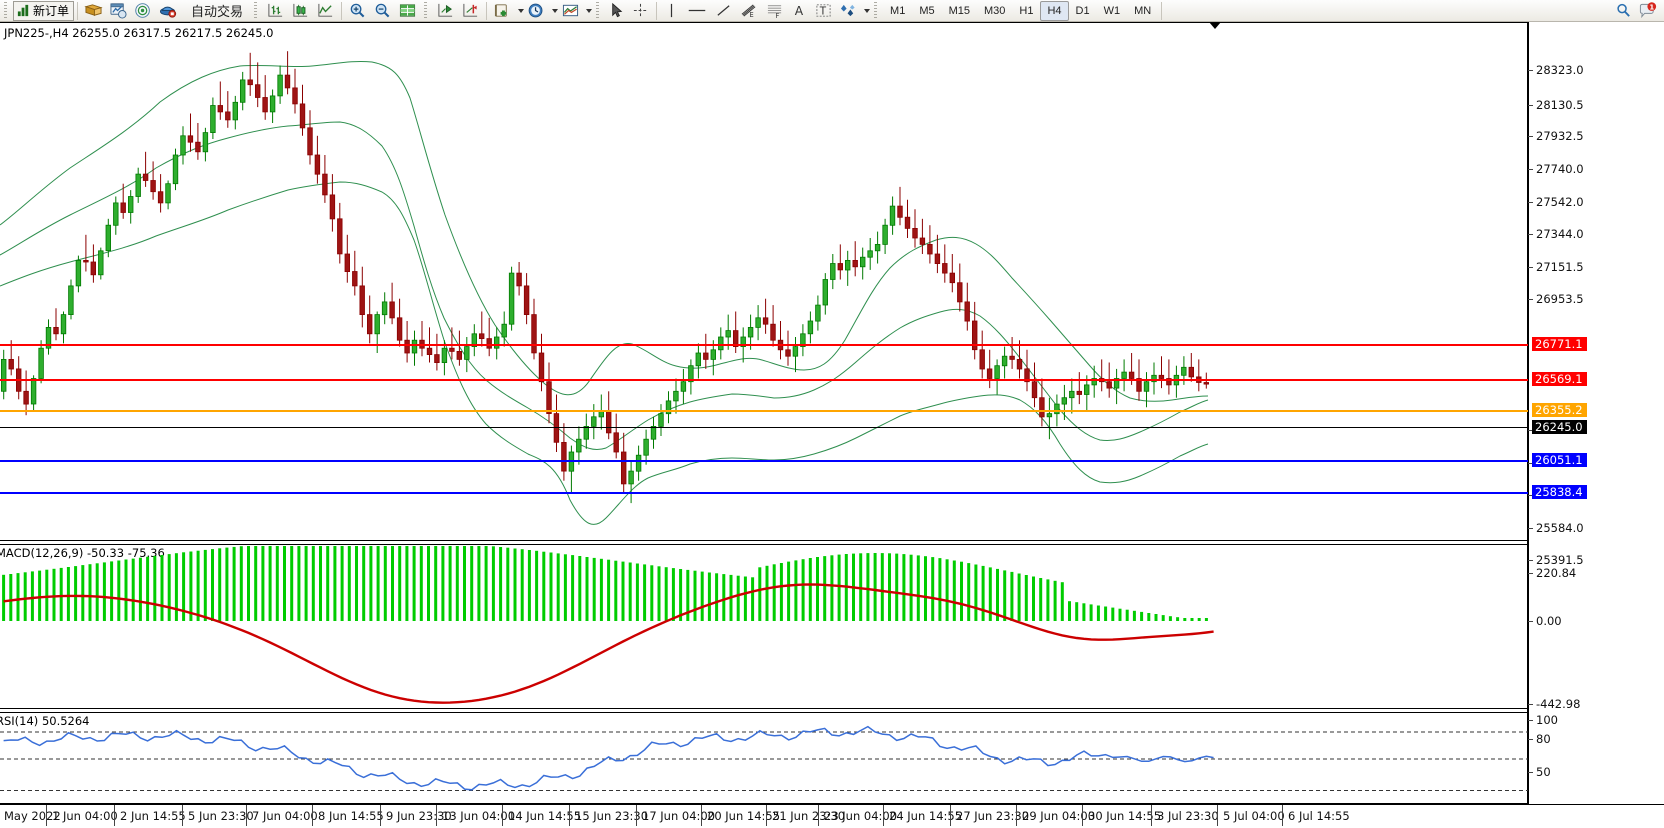 The image size is (1664, 828). I want to click on auto-trading-button: 自动交易, so click(215, 11).